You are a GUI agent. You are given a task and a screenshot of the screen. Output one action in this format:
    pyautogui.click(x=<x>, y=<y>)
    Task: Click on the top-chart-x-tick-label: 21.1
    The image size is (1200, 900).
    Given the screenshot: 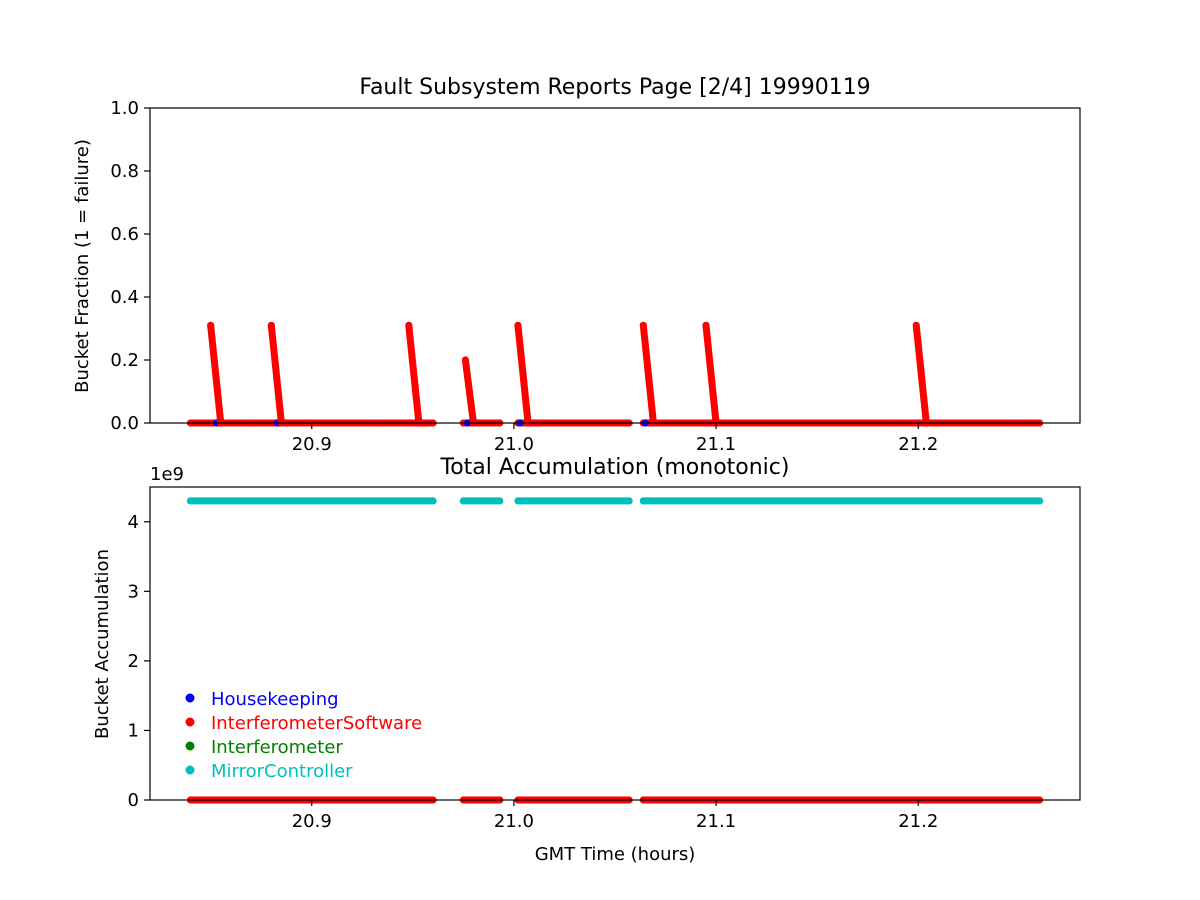 What is the action you would take?
    pyautogui.click(x=716, y=444)
    